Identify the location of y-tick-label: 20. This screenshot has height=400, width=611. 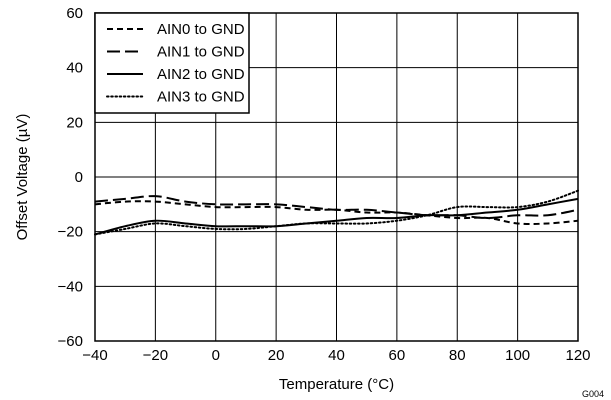
(74, 122).